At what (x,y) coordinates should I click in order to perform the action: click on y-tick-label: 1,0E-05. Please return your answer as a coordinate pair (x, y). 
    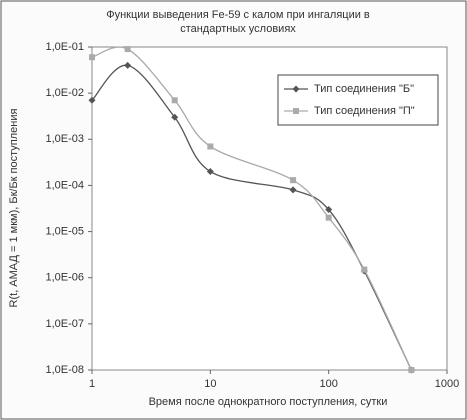
    Looking at the image, I should click on (64, 231).